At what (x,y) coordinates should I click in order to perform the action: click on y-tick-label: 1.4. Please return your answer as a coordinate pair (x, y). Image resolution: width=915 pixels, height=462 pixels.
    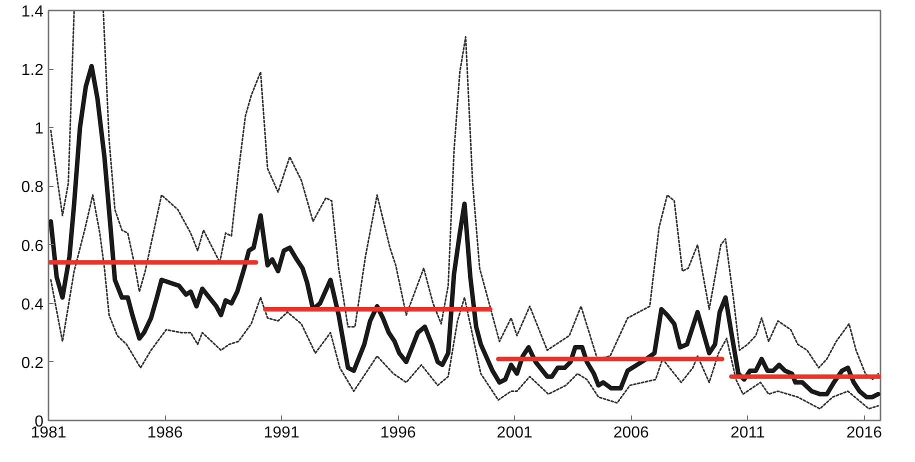
    Looking at the image, I should click on (32, 12).